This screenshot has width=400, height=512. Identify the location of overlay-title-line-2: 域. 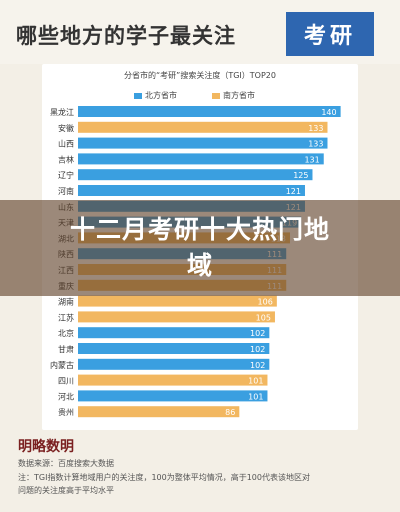
(199, 265).